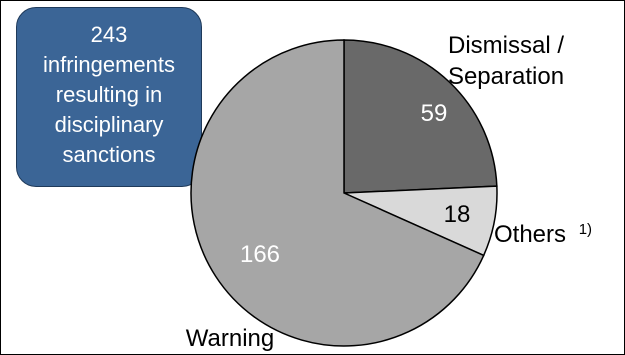 Image resolution: width=625 pixels, height=355 pixels. Describe the element at coordinates (109, 64) in the screenshot. I see `callout-line: infringements` at that location.